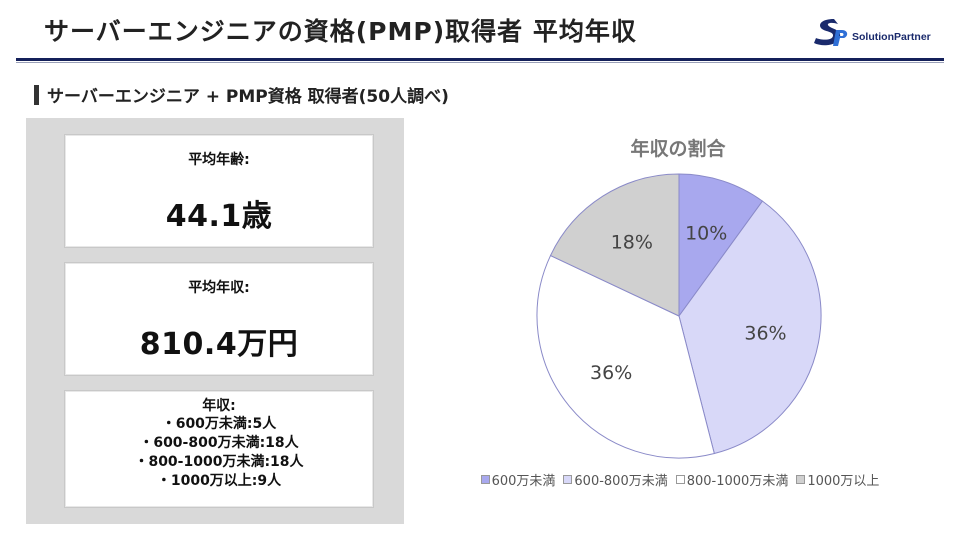 This screenshot has height=540, width=960. What do you see at coordinates (843, 481) in the screenshot?
I see `legend-label: 1000万以上` at bounding box center [843, 481].